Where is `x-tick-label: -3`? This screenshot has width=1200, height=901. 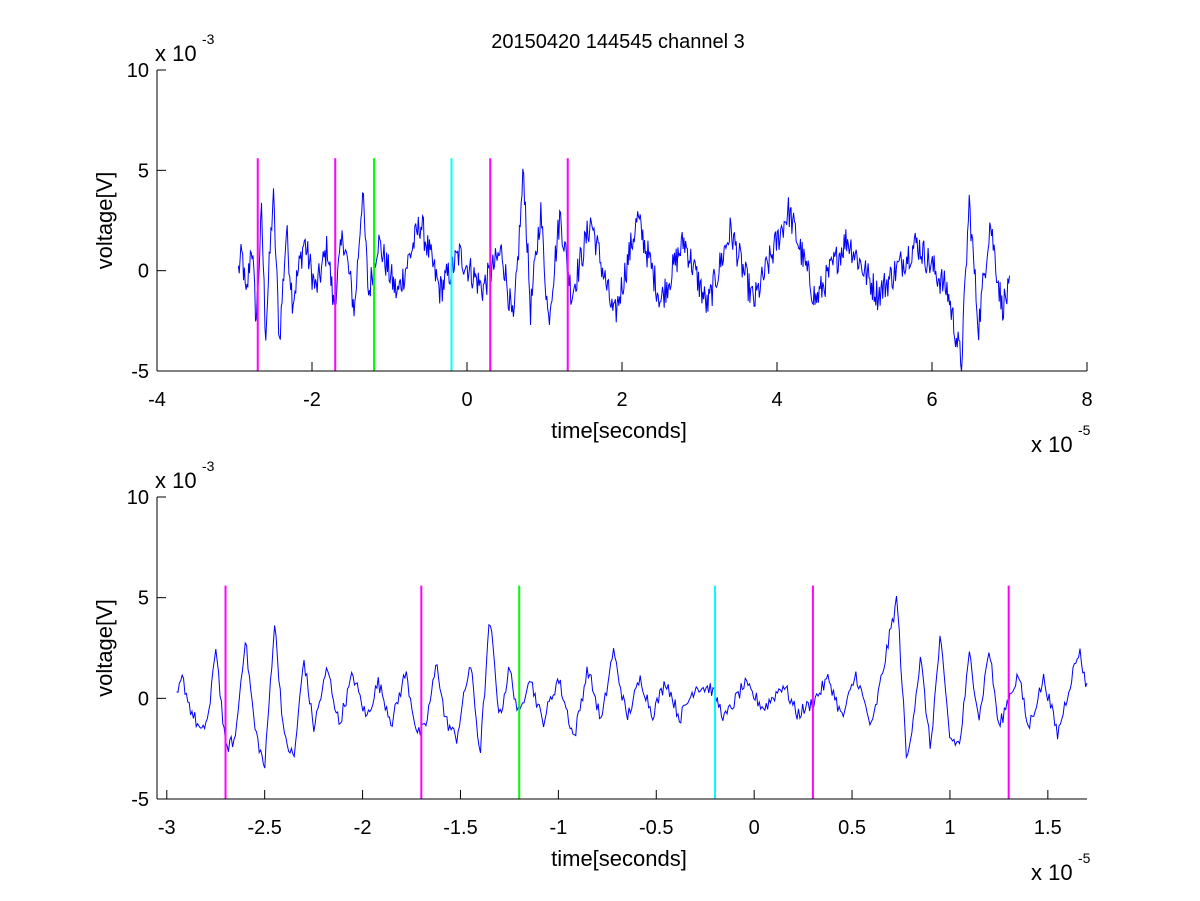
x-tick-label: -3 is located at coordinates (167, 828).